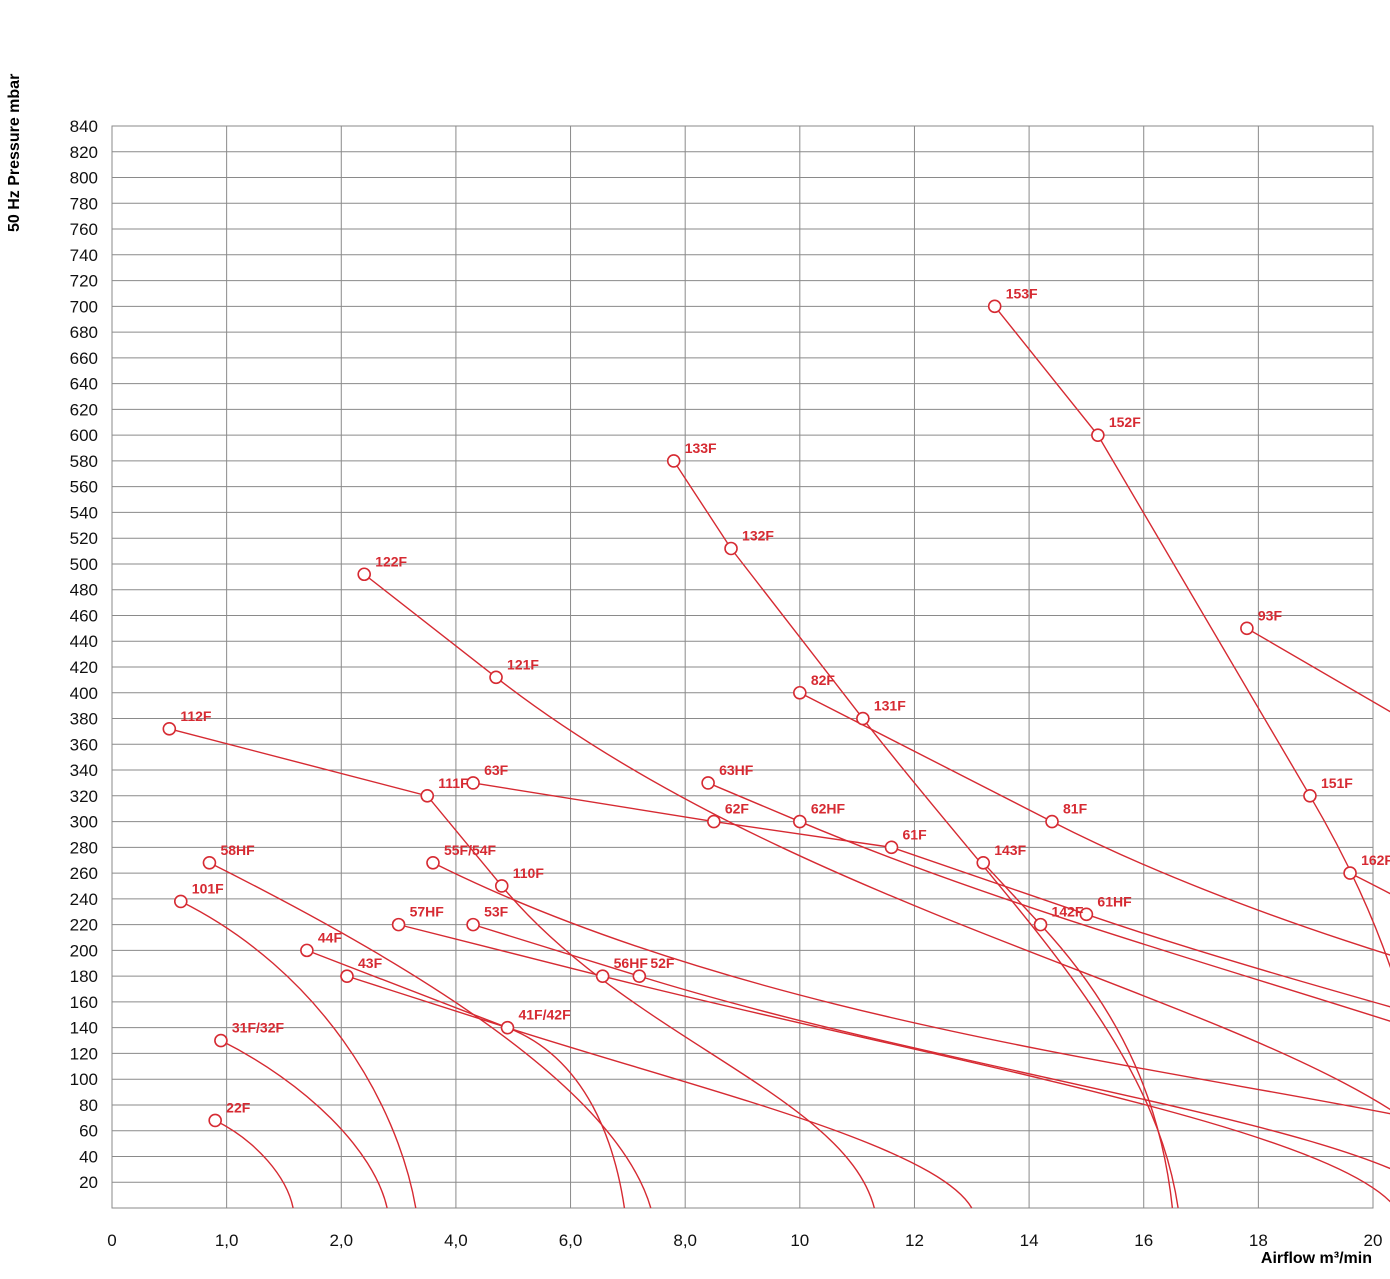  What do you see at coordinates (84, 822) in the screenshot?
I see `y-tick-label: 300` at bounding box center [84, 822].